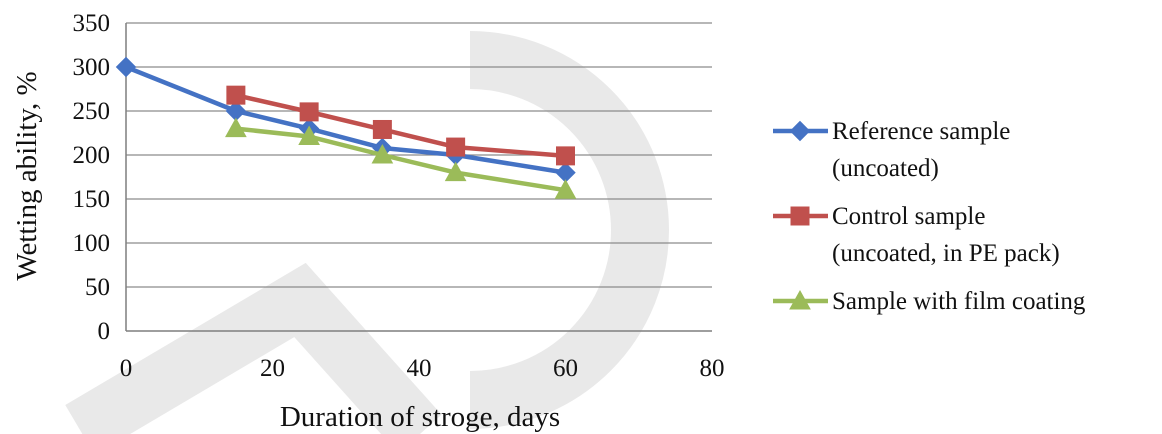 Image resolution: width=1162 pixels, height=434 pixels. I want to click on x-tick-label: 60, so click(565, 368).